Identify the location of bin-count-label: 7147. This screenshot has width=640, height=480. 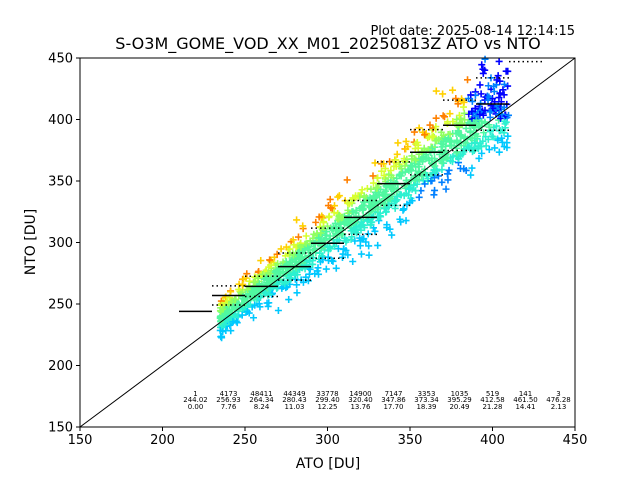
(394, 394).